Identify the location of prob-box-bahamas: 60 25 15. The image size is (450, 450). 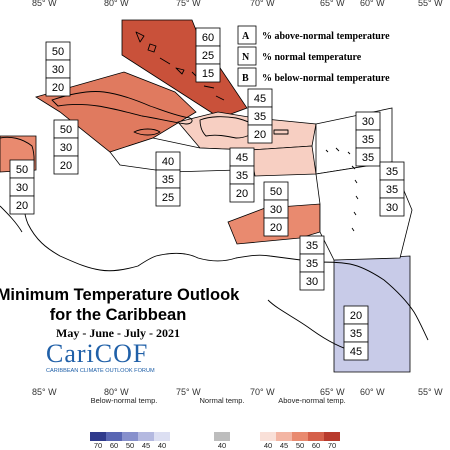
(208, 55).